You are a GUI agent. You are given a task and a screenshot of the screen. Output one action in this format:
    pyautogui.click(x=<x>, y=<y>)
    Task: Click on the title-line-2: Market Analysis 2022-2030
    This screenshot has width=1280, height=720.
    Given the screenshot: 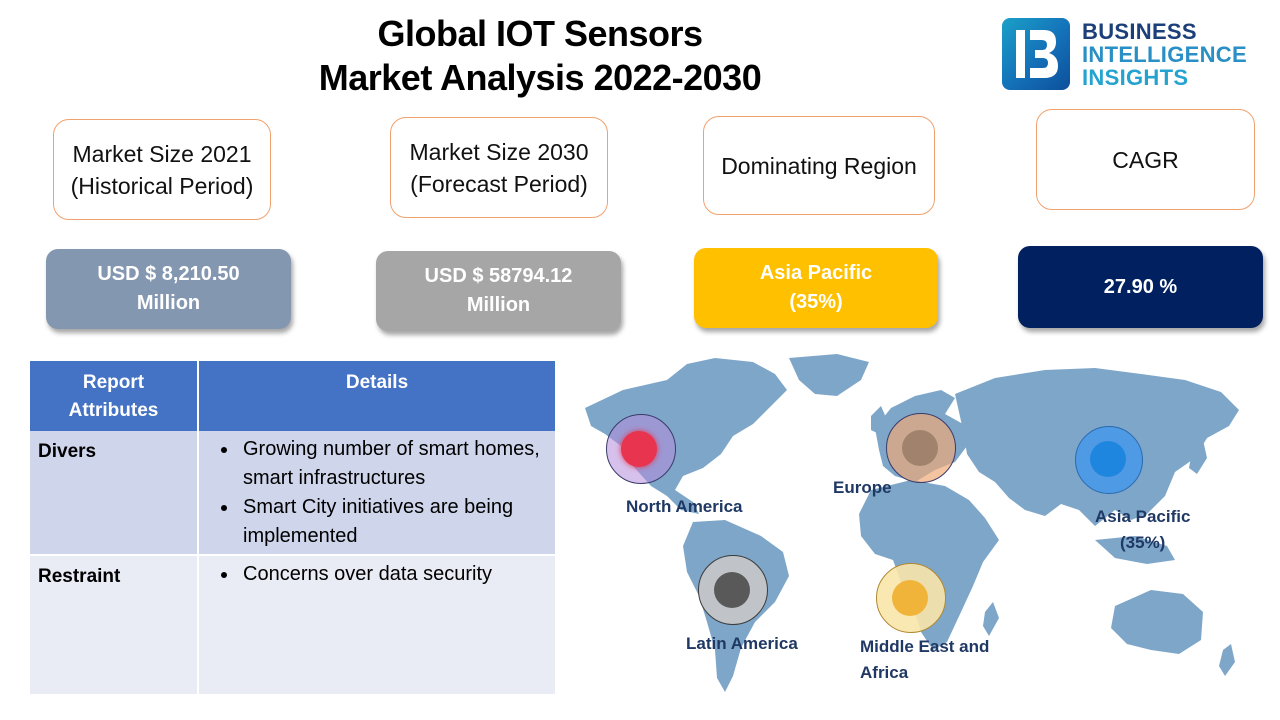 What is the action you would take?
    pyautogui.click(x=540, y=77)
    